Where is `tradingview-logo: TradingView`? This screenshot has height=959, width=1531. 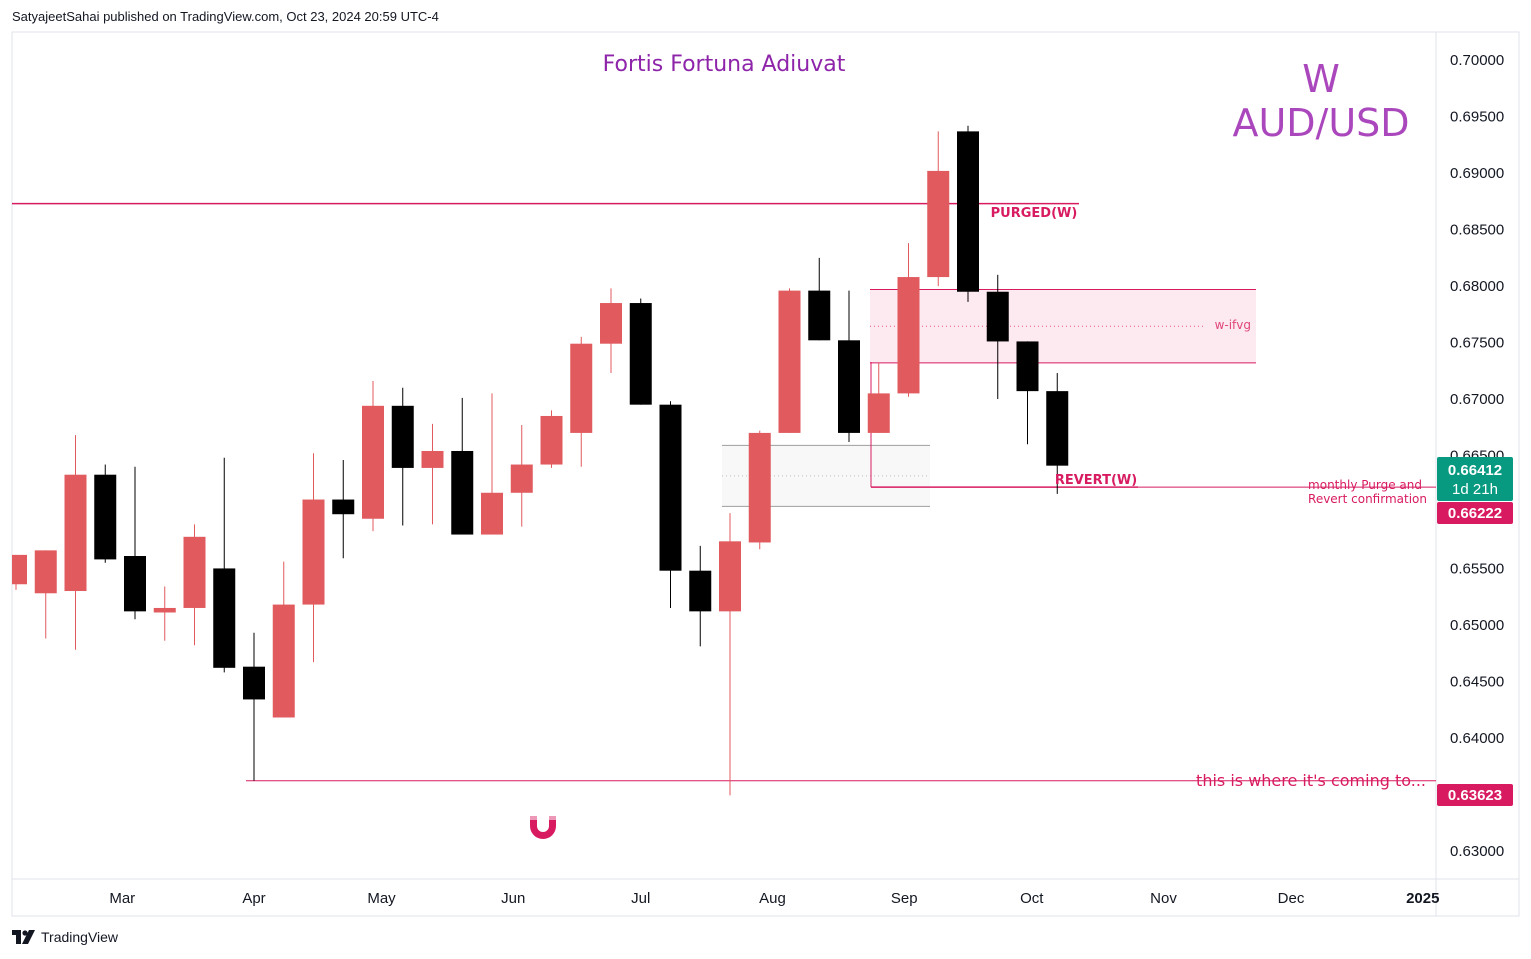 tradingview-logo: TradingView is located at coordinates (65, 937).